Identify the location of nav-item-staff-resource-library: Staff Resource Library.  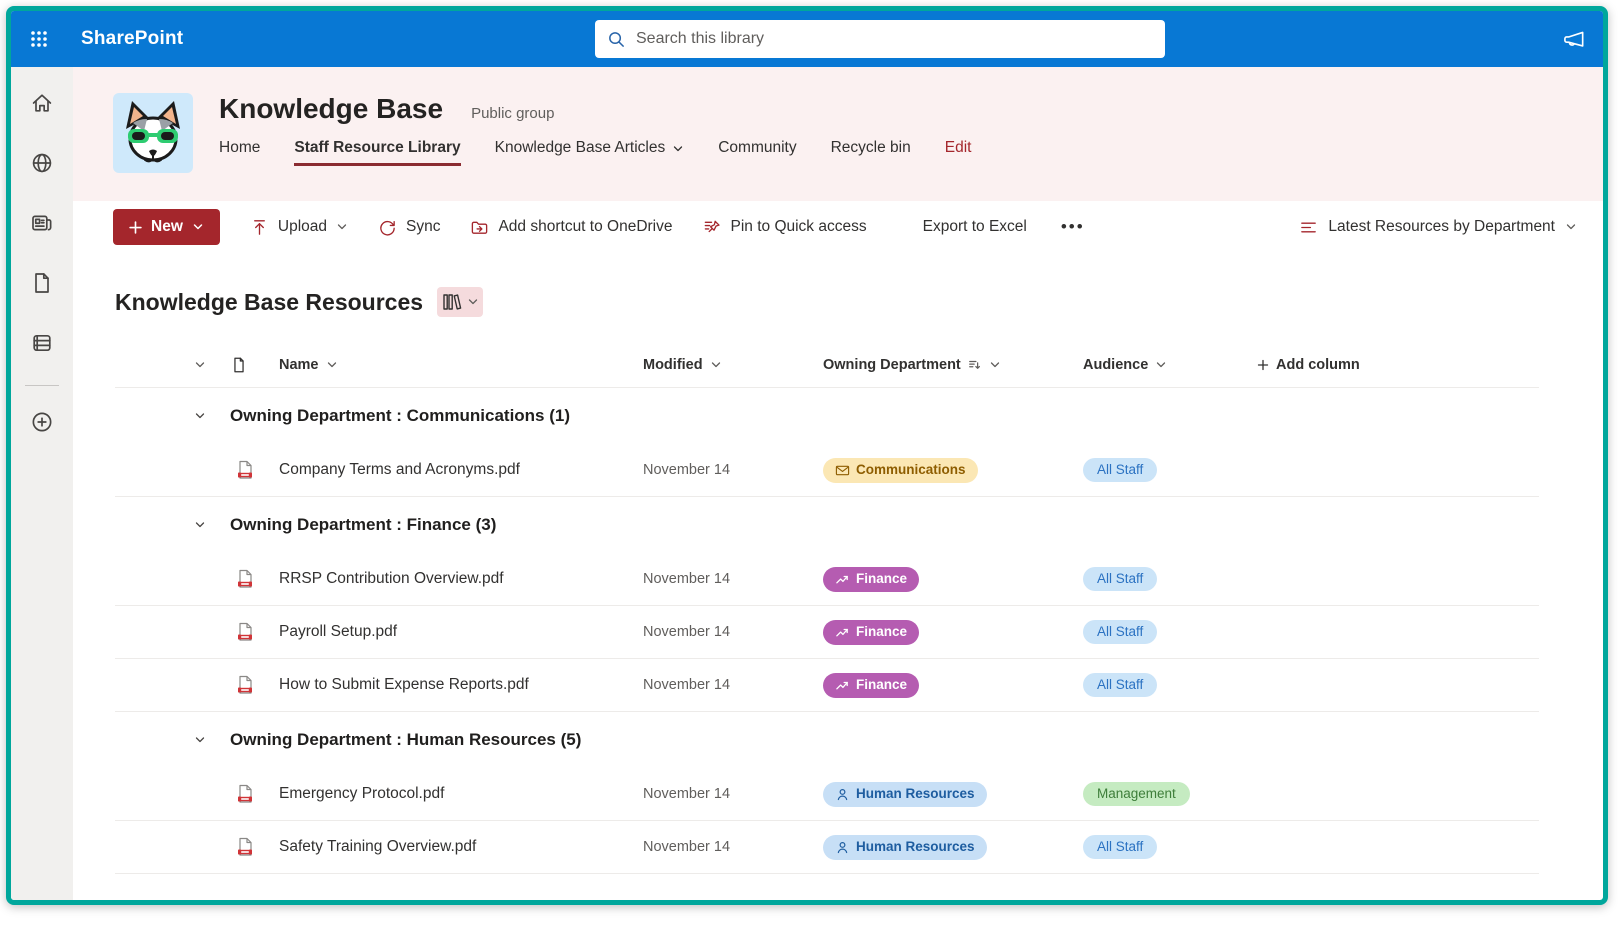
(377, 152).